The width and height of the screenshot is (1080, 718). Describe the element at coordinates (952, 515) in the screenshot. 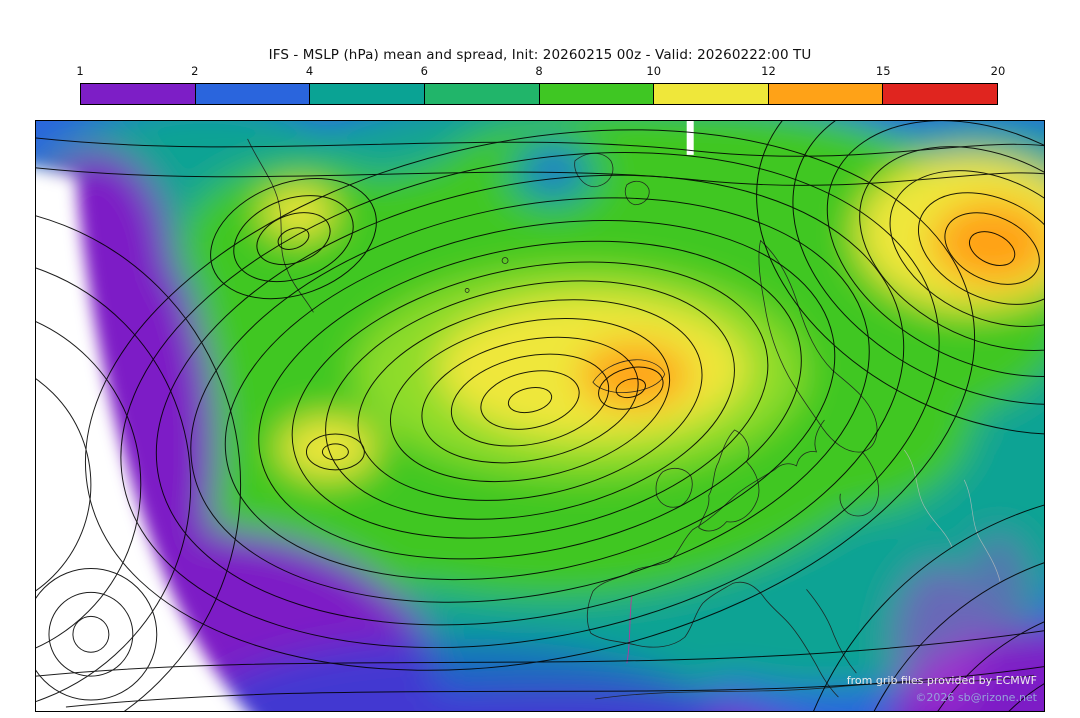

I see `country-borders` at that location.